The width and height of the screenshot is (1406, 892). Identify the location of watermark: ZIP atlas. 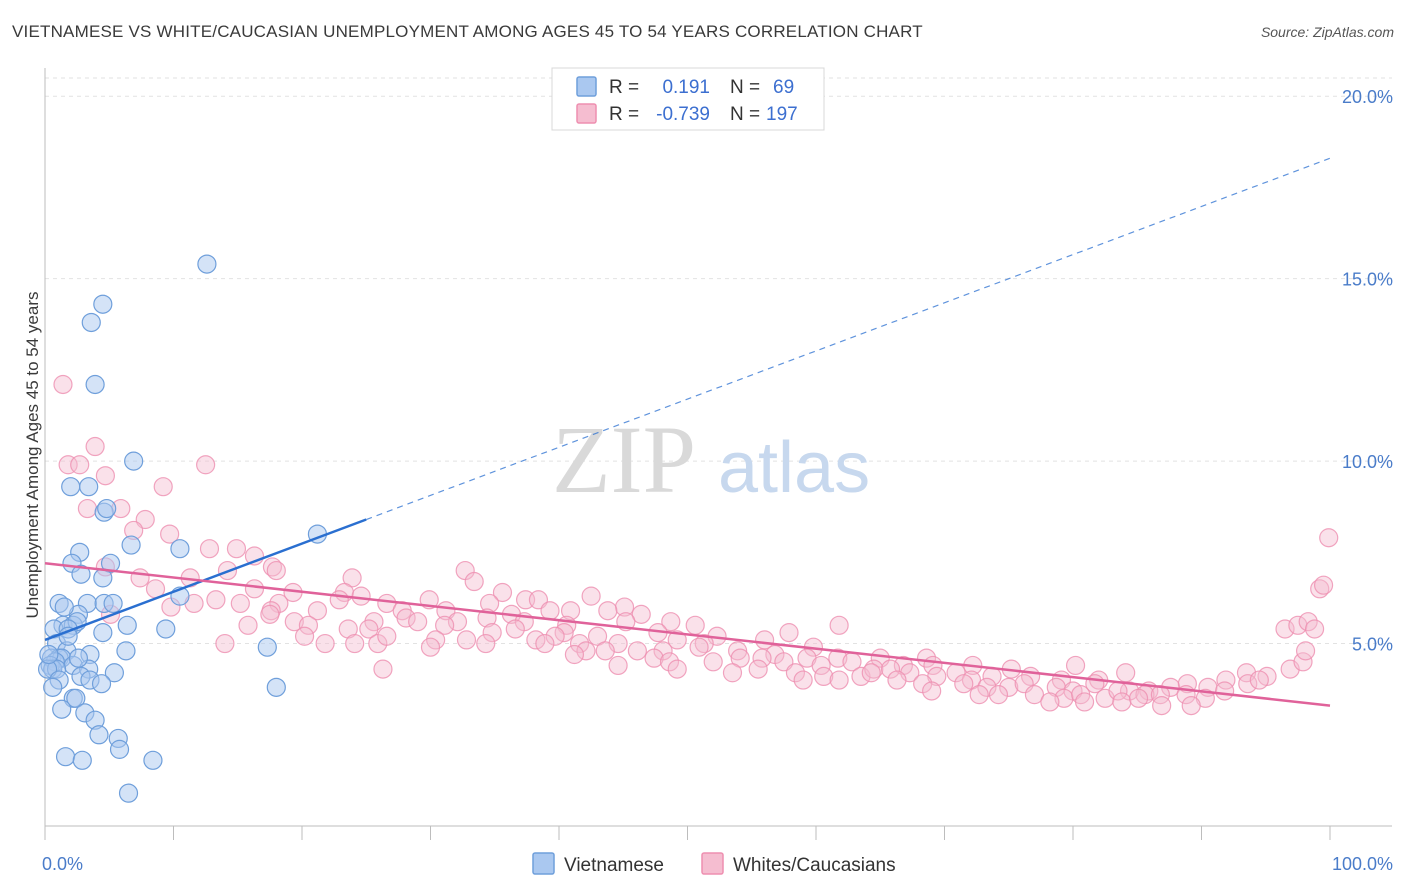
(711, 459).